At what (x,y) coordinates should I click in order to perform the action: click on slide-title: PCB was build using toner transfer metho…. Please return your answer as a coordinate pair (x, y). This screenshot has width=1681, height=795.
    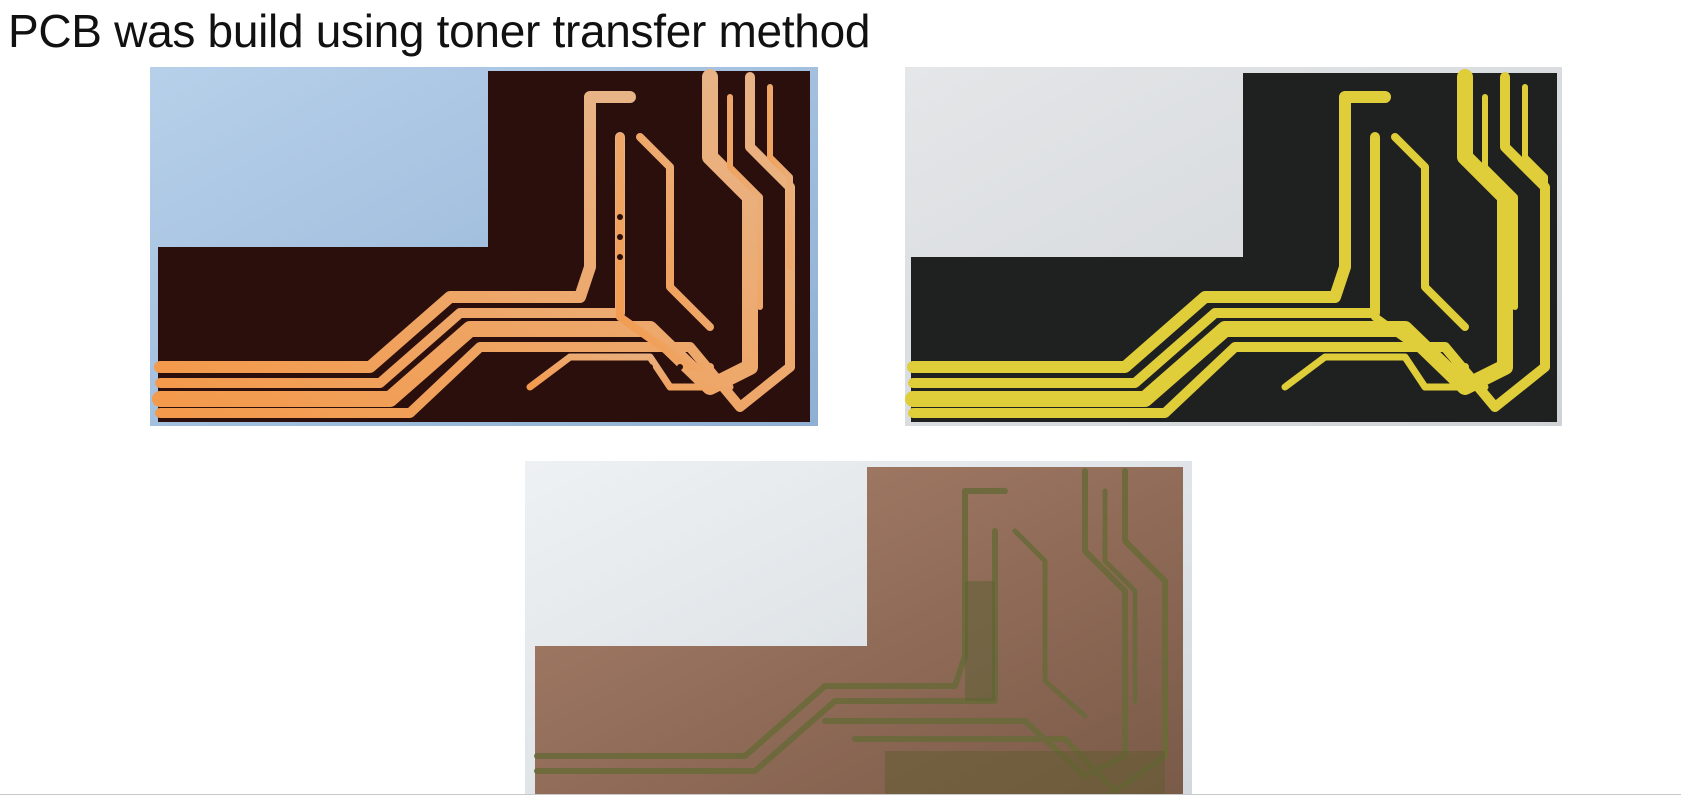
    Looking at the image, I should click on (439, 31).